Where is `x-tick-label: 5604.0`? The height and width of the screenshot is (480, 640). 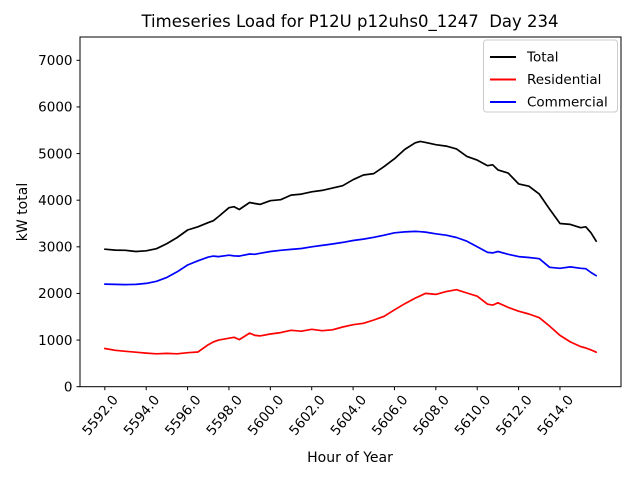 x-tick-label: 5604.0 is located at coordinates (349, 415).